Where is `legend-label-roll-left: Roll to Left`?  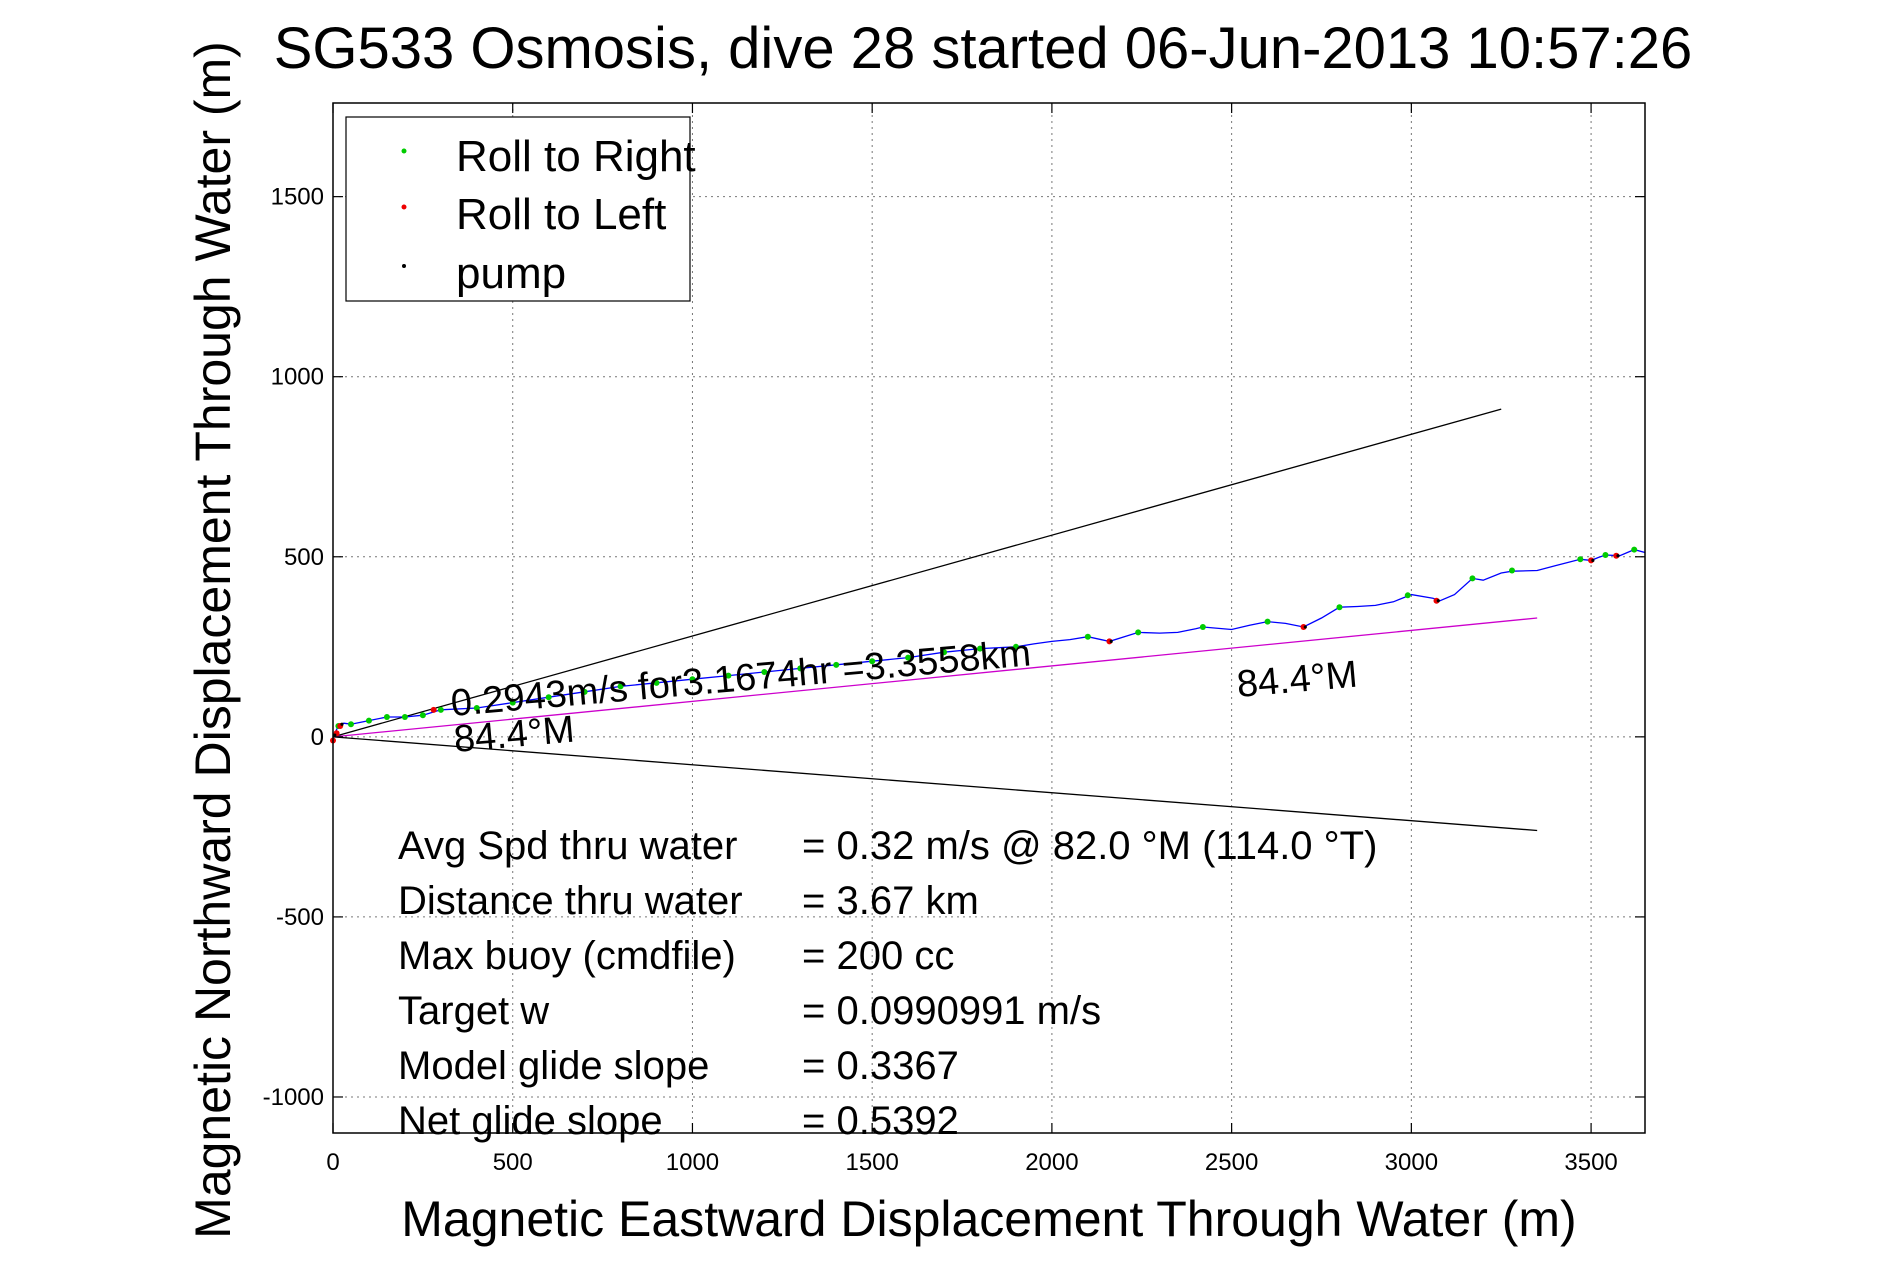 legend-label-roll-left: Roll to Left is located at coordinates (561, 214).